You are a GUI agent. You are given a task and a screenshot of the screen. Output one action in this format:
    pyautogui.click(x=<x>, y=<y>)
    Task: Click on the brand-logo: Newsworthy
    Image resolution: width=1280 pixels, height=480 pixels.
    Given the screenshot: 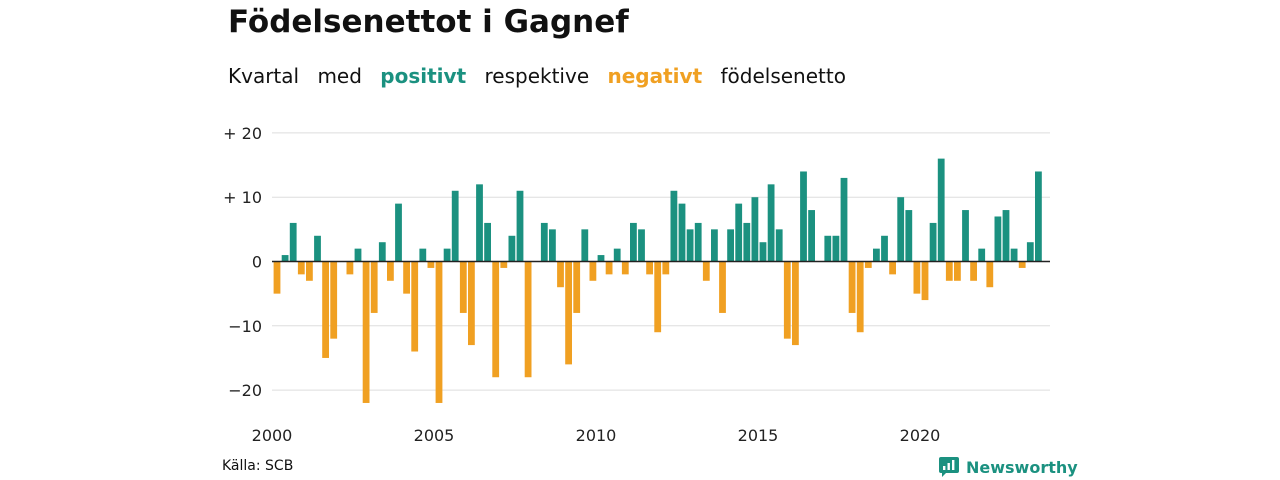 What is the action you would take?
    pyautogui.click(x=1008, y=467)
    